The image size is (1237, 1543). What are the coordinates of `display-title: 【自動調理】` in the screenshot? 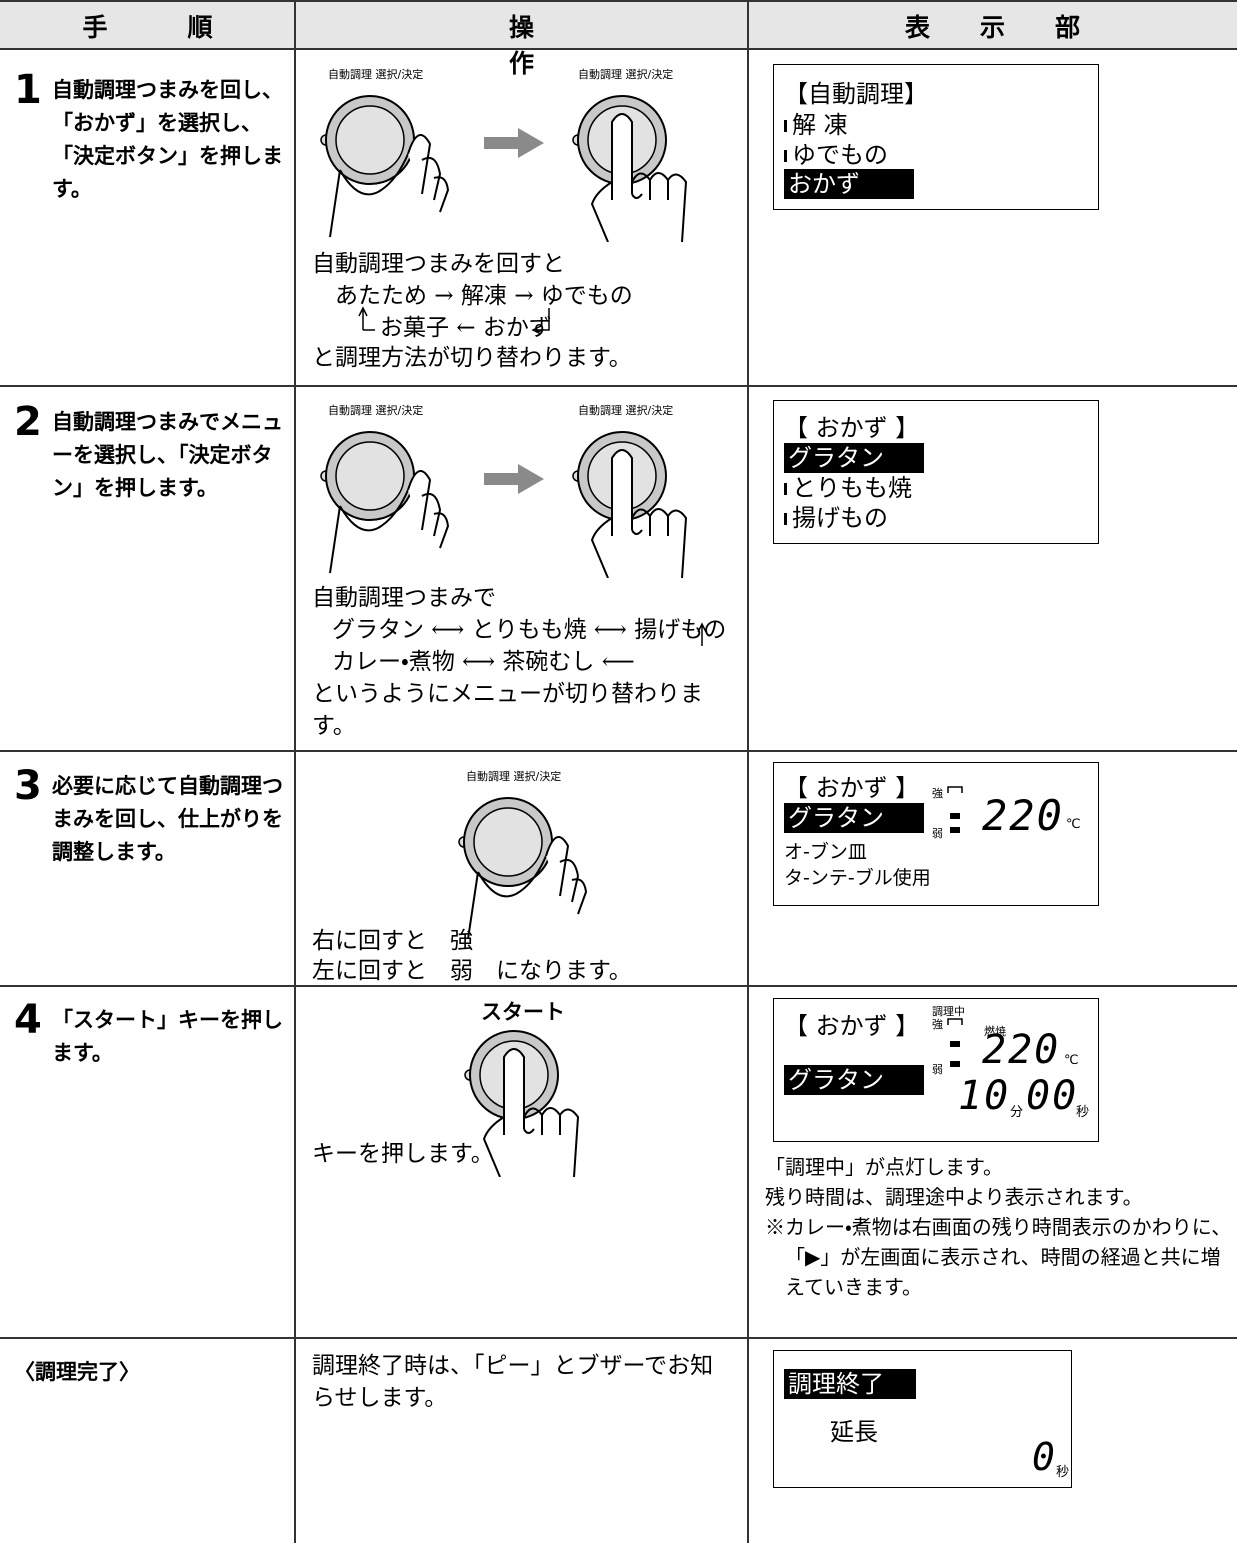 It's located at (856, 94).